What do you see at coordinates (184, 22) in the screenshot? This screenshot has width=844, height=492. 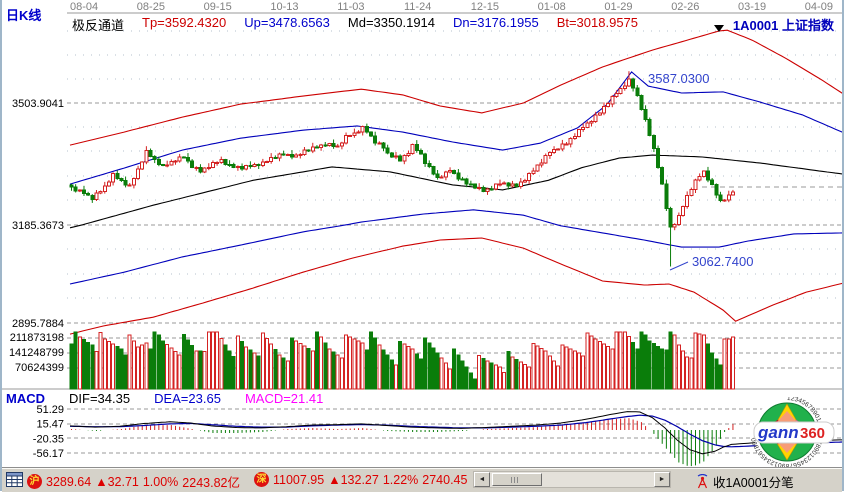 I see `indicator-value: Tp=3592.4320` at bounding box center [184, 22].